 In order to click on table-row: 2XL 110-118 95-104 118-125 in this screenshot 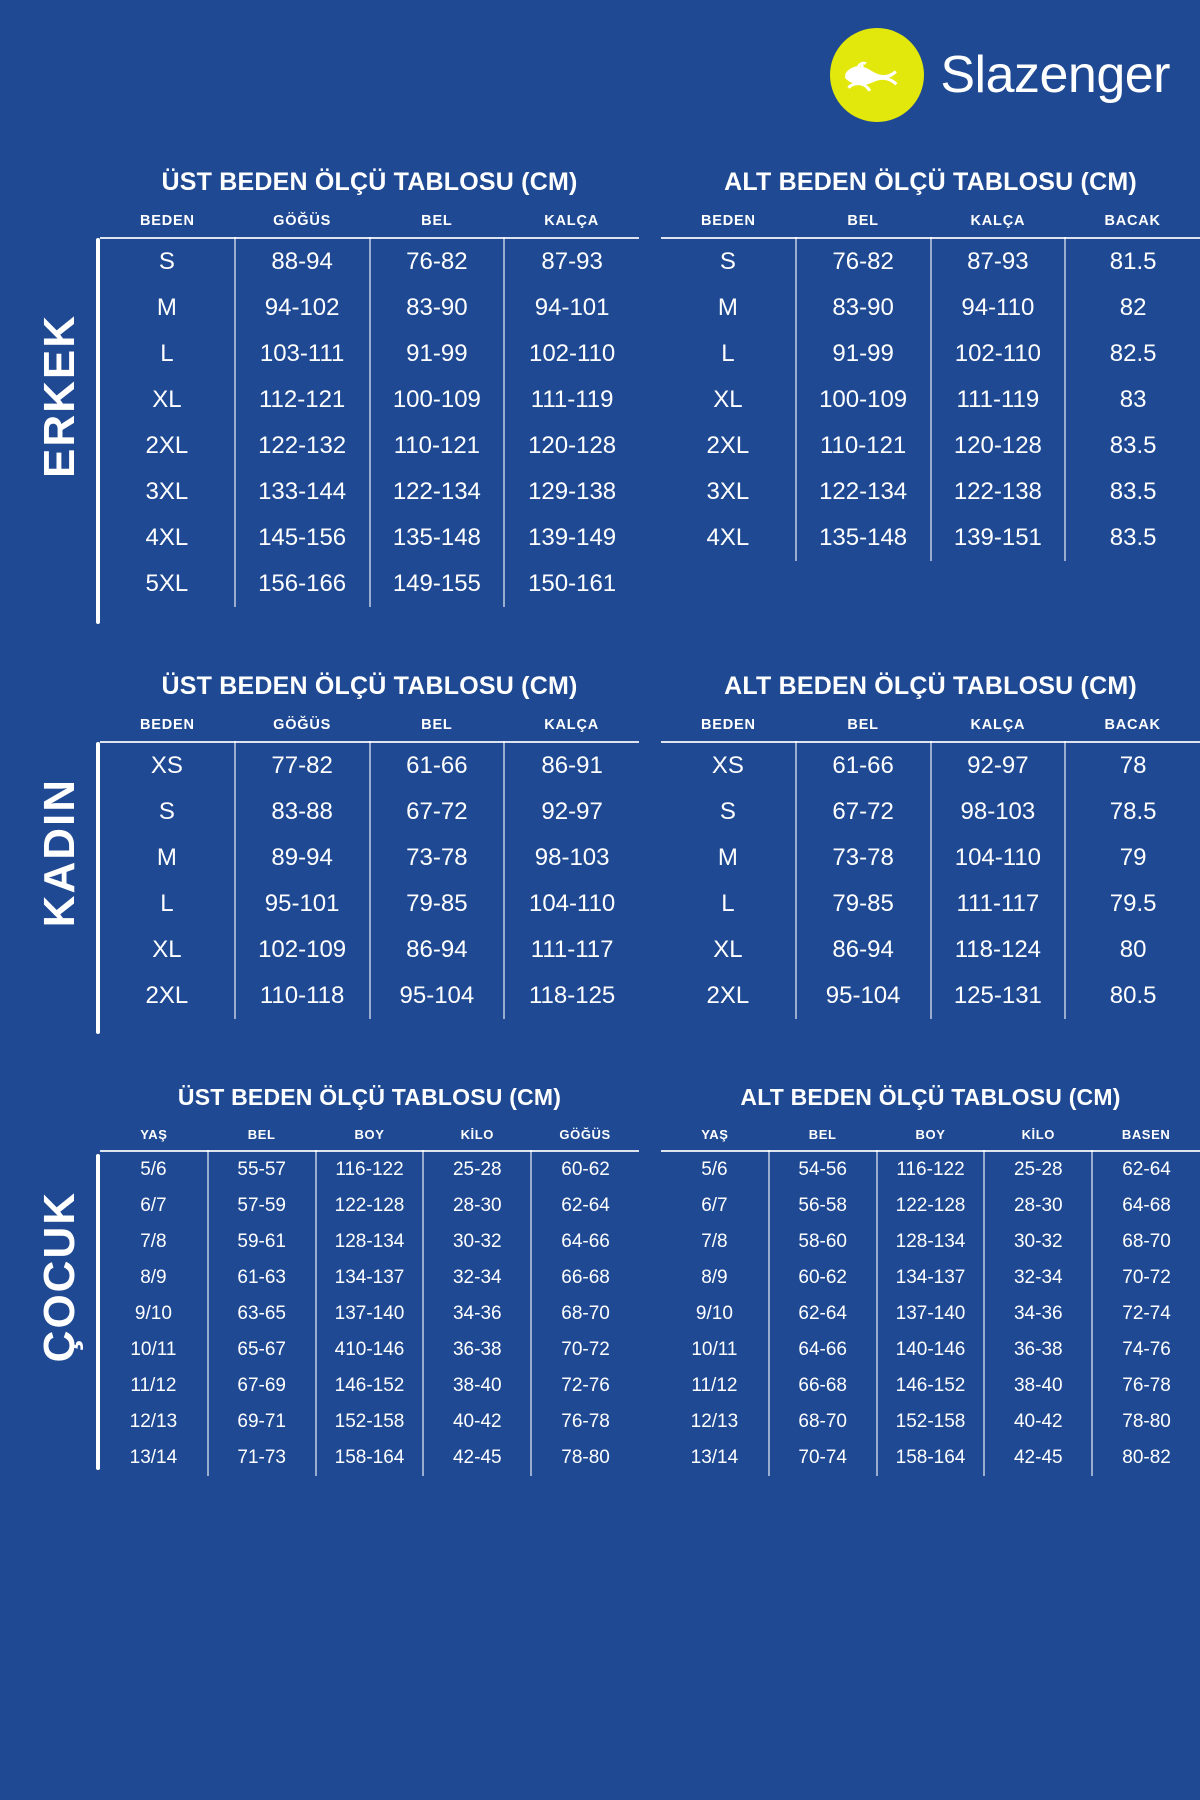, I will do `click(369, 996)`.